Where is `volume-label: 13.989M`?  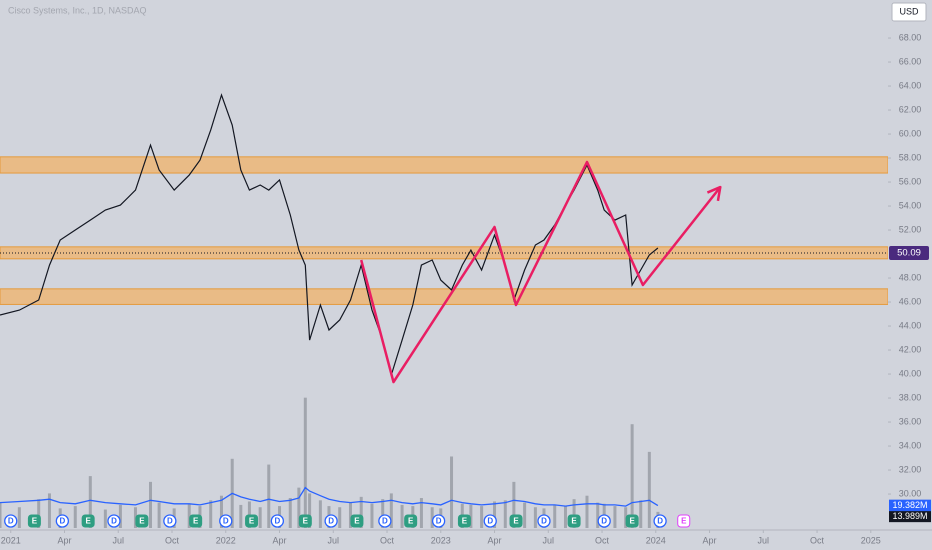
volume-label: 13.989M is located at coordinates (909, 516).